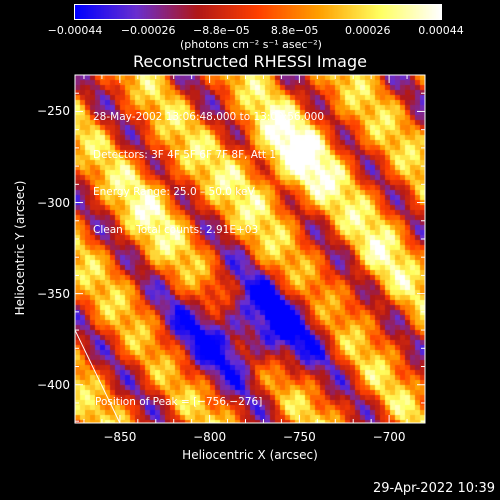  Describe the element at coordinates (251, 44) in the screenshot. I see `colorbar-unit-label: (photons cm⁻² s⁻¹ asec⁻²)` at that location.